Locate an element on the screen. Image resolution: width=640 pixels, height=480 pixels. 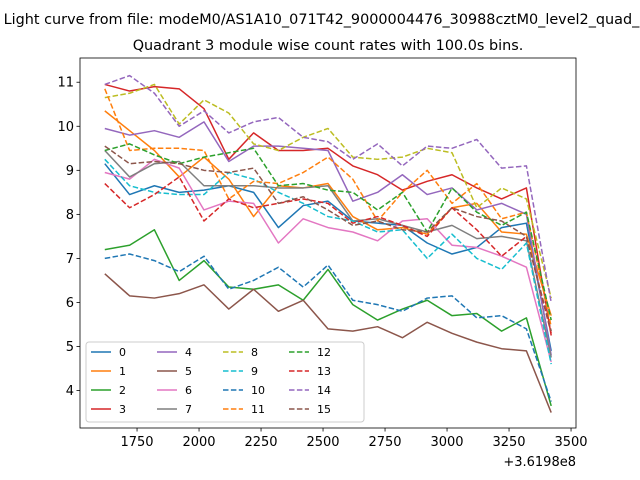
y-tick-label: 10 is located at coordinates (65, 127).